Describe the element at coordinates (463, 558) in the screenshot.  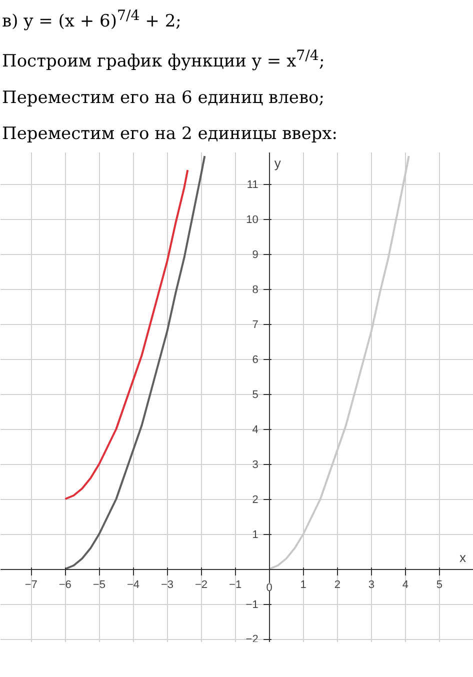
I see `x-axis-title: x` at that location.